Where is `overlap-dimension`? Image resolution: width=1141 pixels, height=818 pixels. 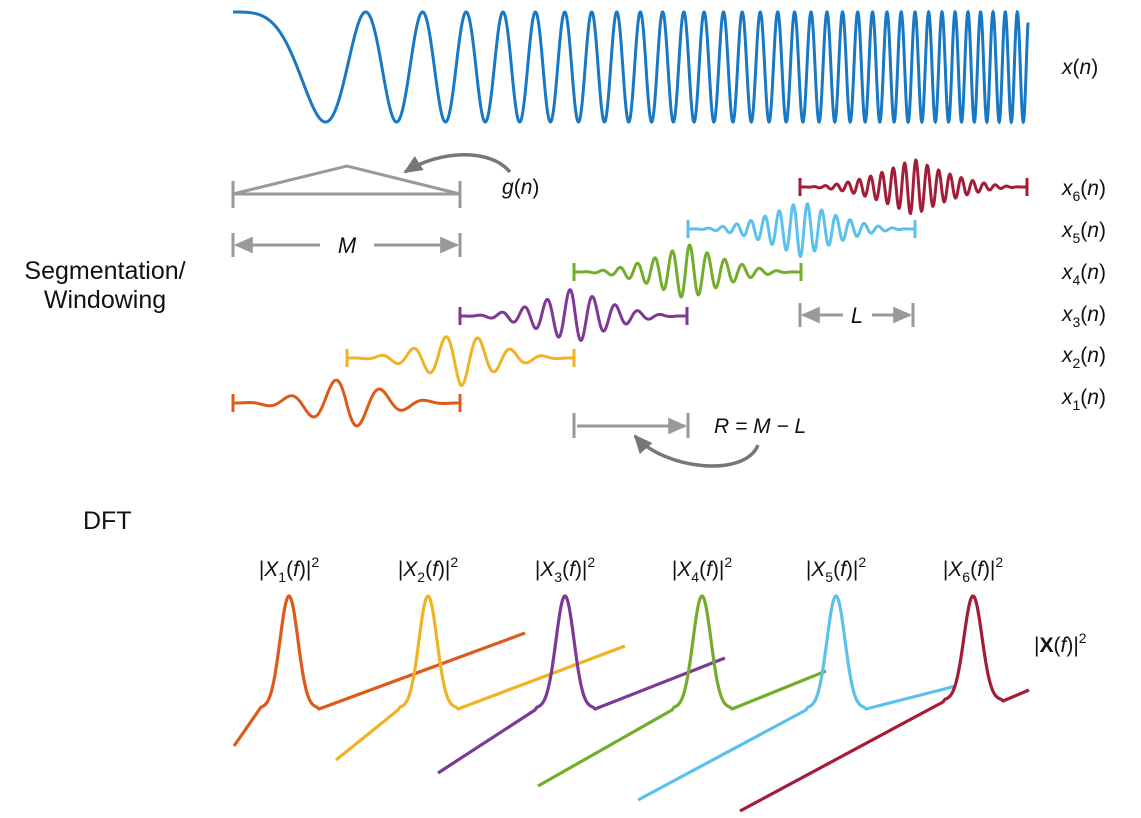
overlap-dimension is located at coordinates (856, 315).